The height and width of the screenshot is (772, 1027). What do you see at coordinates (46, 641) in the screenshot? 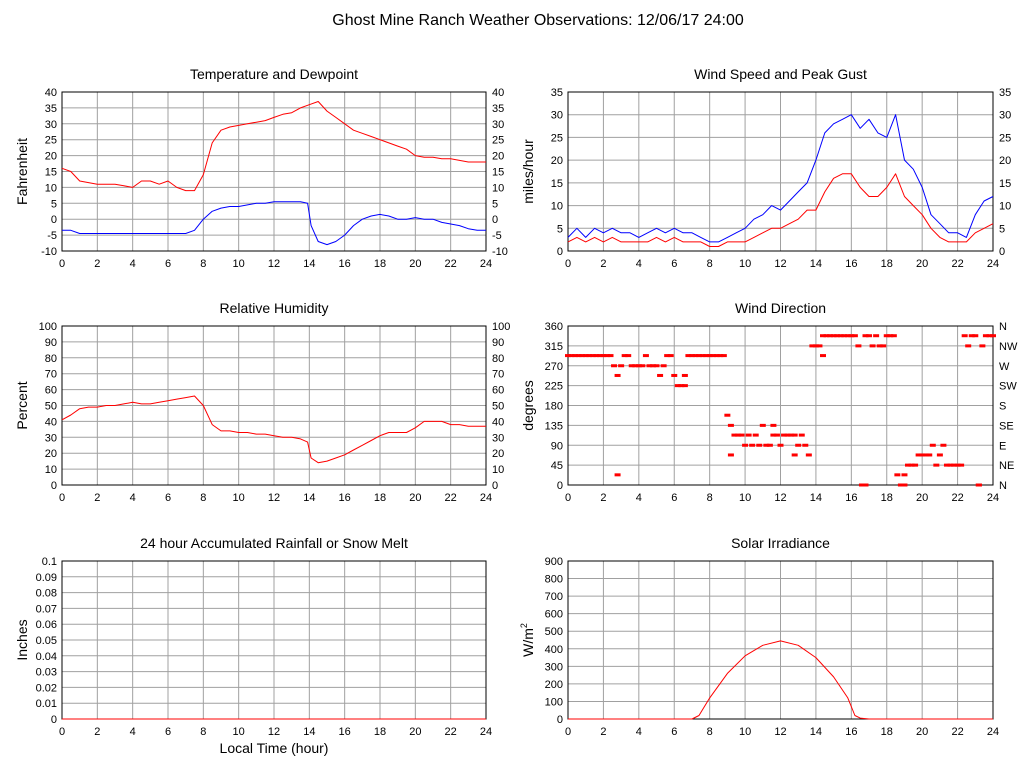
I see `y-tick-label: 0.05` at bounding box center [46, 641].